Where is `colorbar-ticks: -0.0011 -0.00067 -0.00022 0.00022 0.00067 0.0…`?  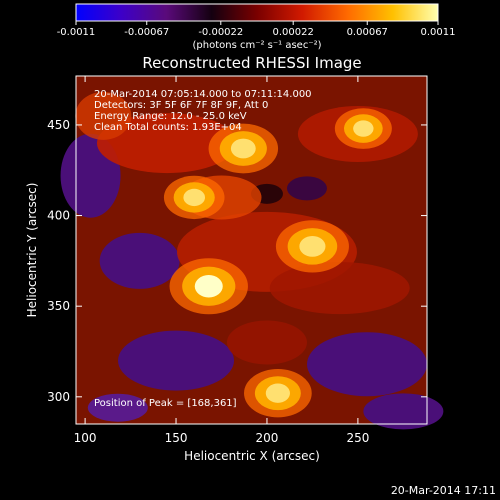
colorbar-ticks: -0.0011 -0.00067 -0.00022 0.00022 0.00067 0.0… is located at coordinates (256, 29).